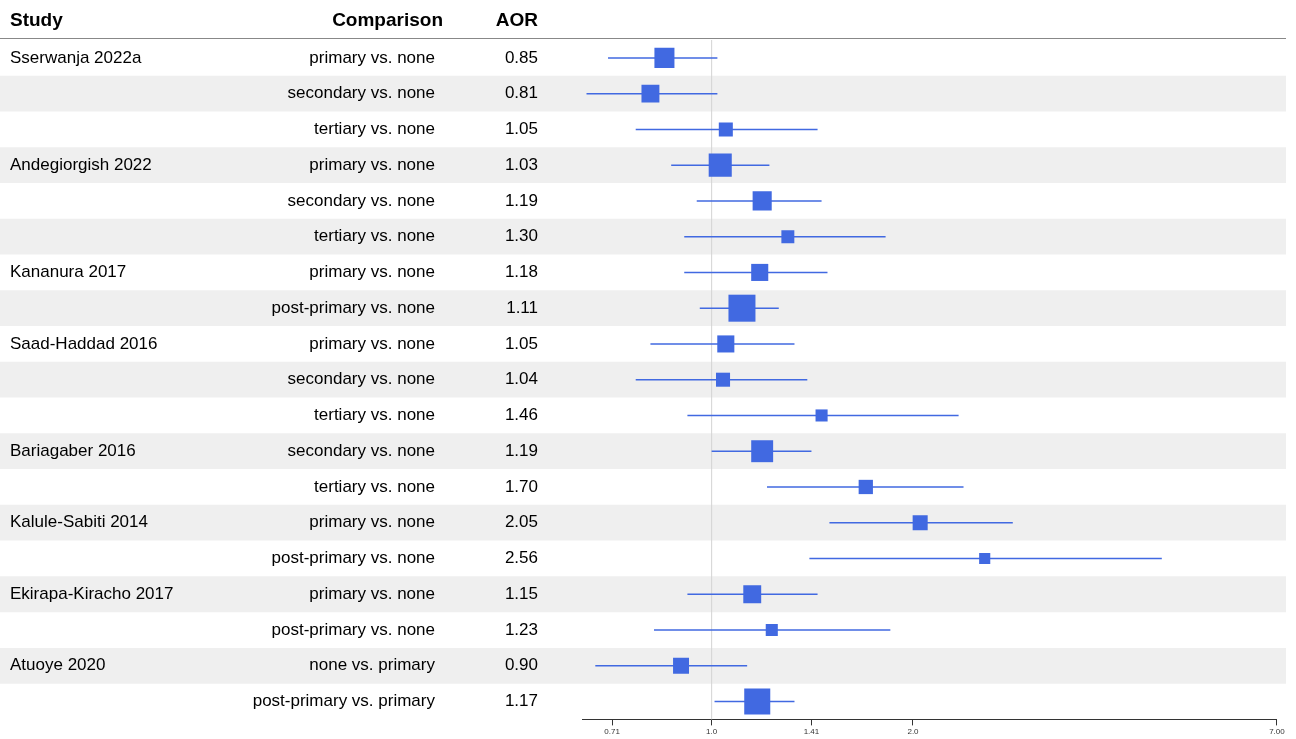 This screenshot has width=1296, height=739. I want to click on x-tick-label: 1.0, so click(712, 732).